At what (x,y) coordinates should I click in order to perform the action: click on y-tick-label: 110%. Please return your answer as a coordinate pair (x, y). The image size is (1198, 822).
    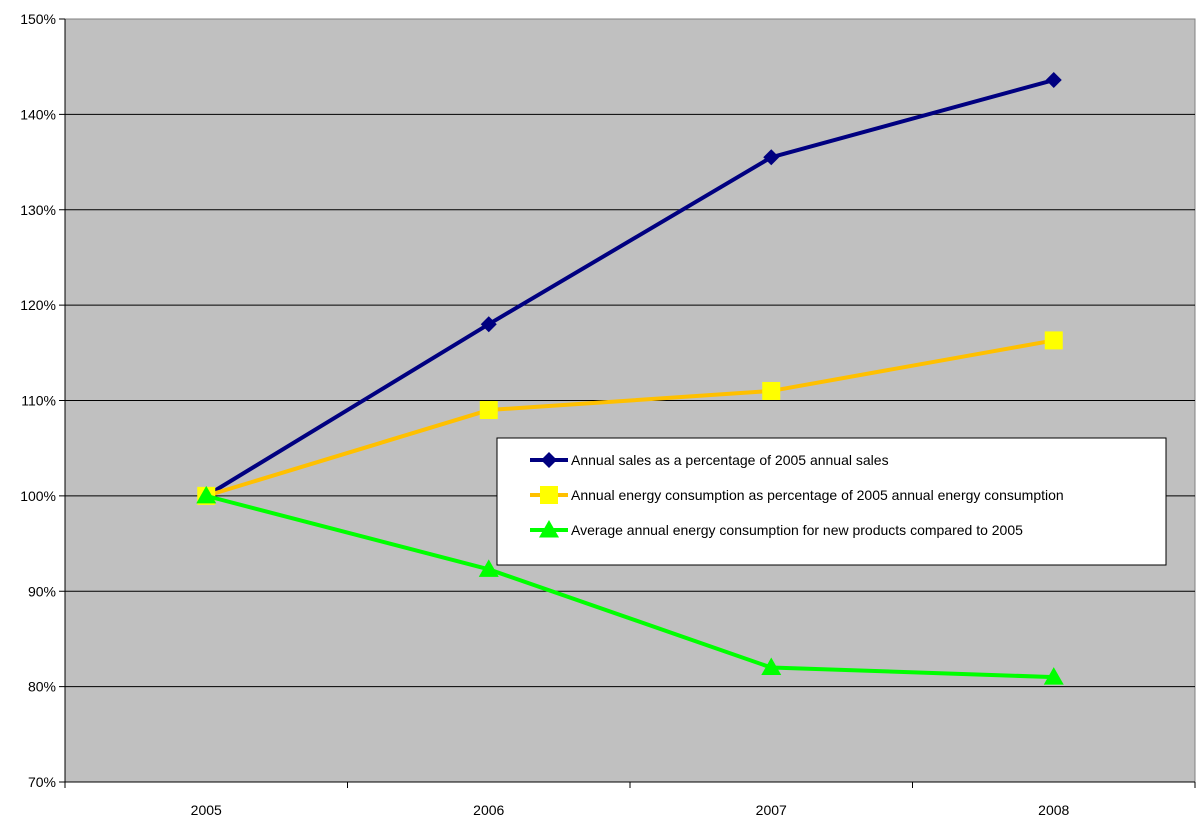
    Looking at the image, I should click on (38, 401).